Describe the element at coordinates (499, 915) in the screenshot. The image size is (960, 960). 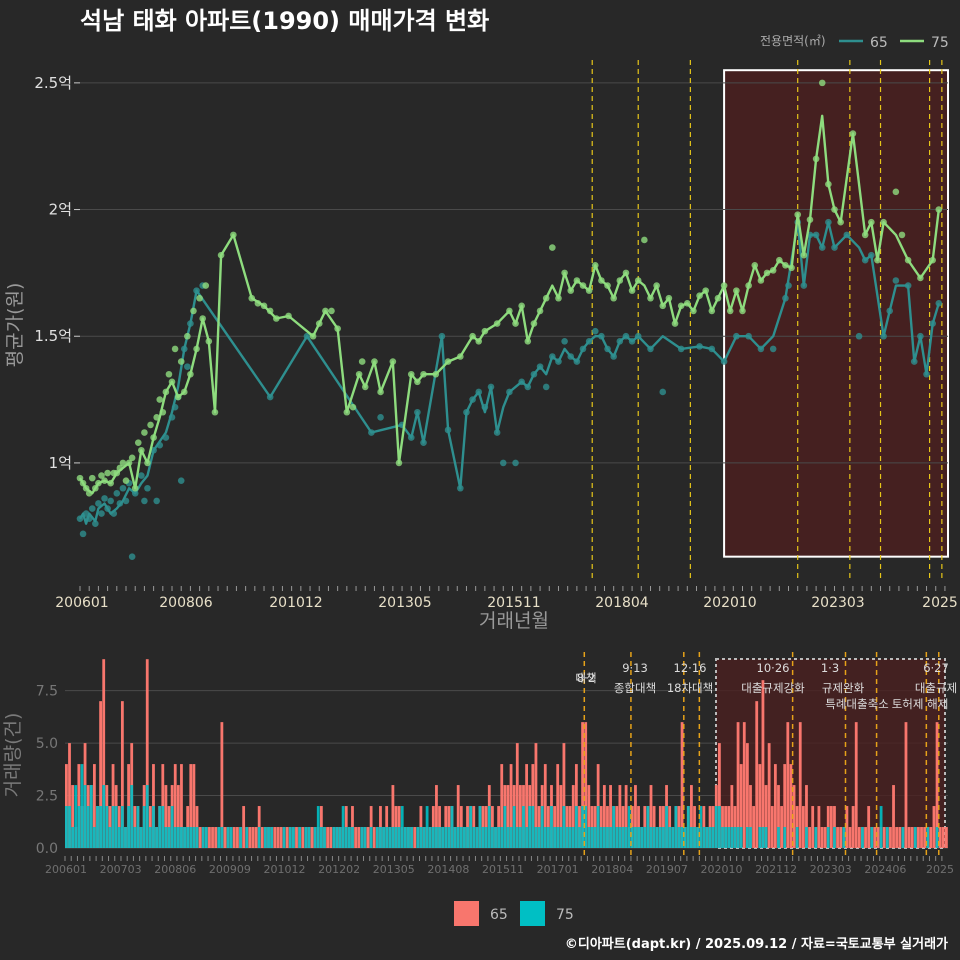
I see `legend-bar-label-65: 65` at that location.